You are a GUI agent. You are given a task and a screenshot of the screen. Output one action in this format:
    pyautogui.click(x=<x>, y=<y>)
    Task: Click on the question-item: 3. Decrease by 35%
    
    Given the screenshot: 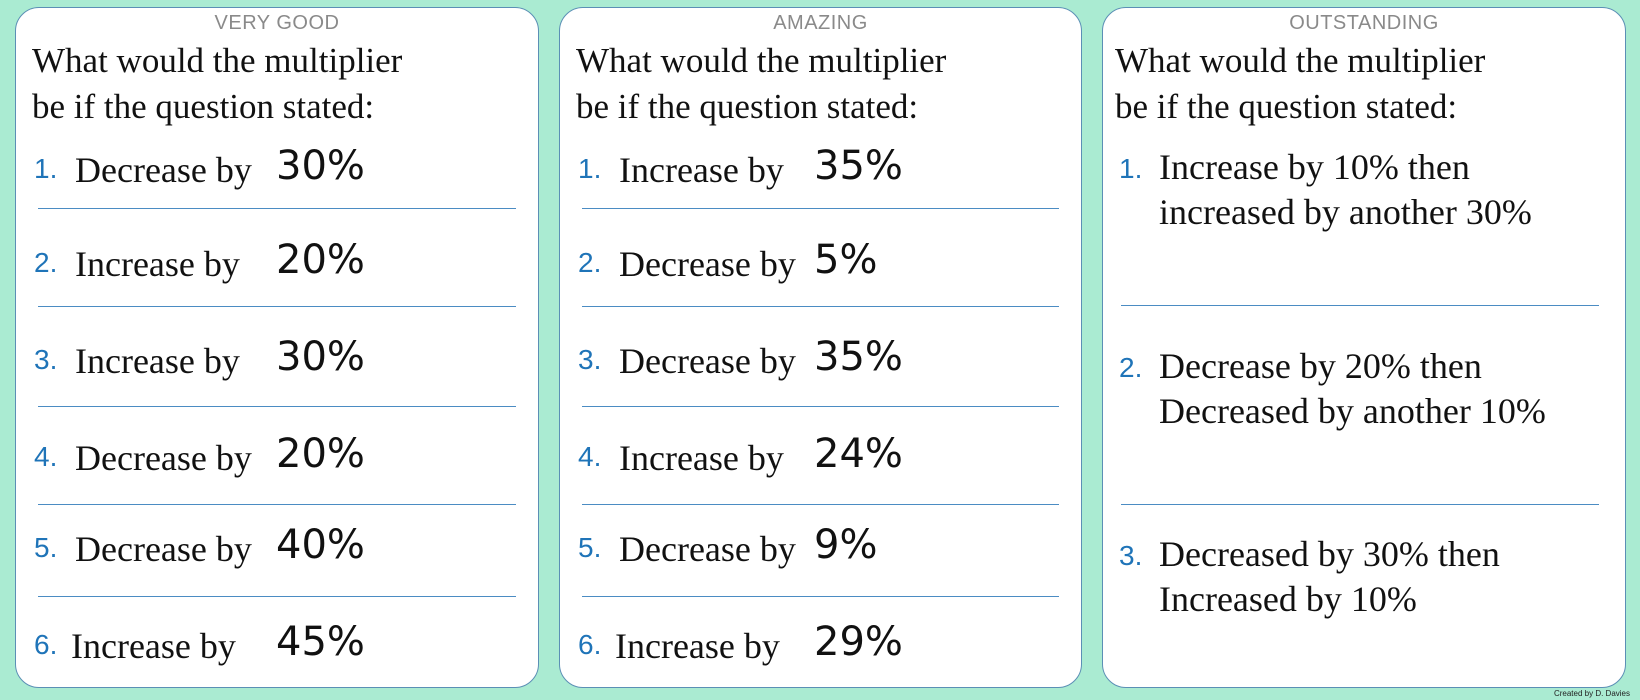 What is the action you would take?
    pyautogui.click(x=820, y=359)
    